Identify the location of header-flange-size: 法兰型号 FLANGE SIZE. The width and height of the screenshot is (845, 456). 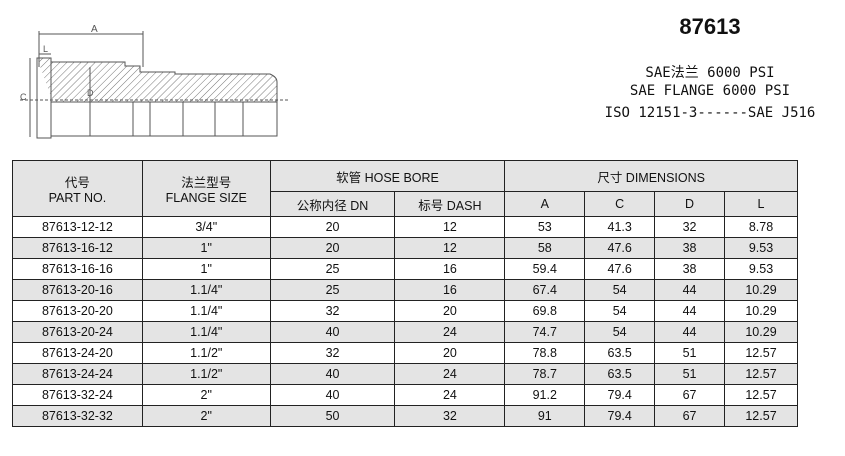
(206, 188).